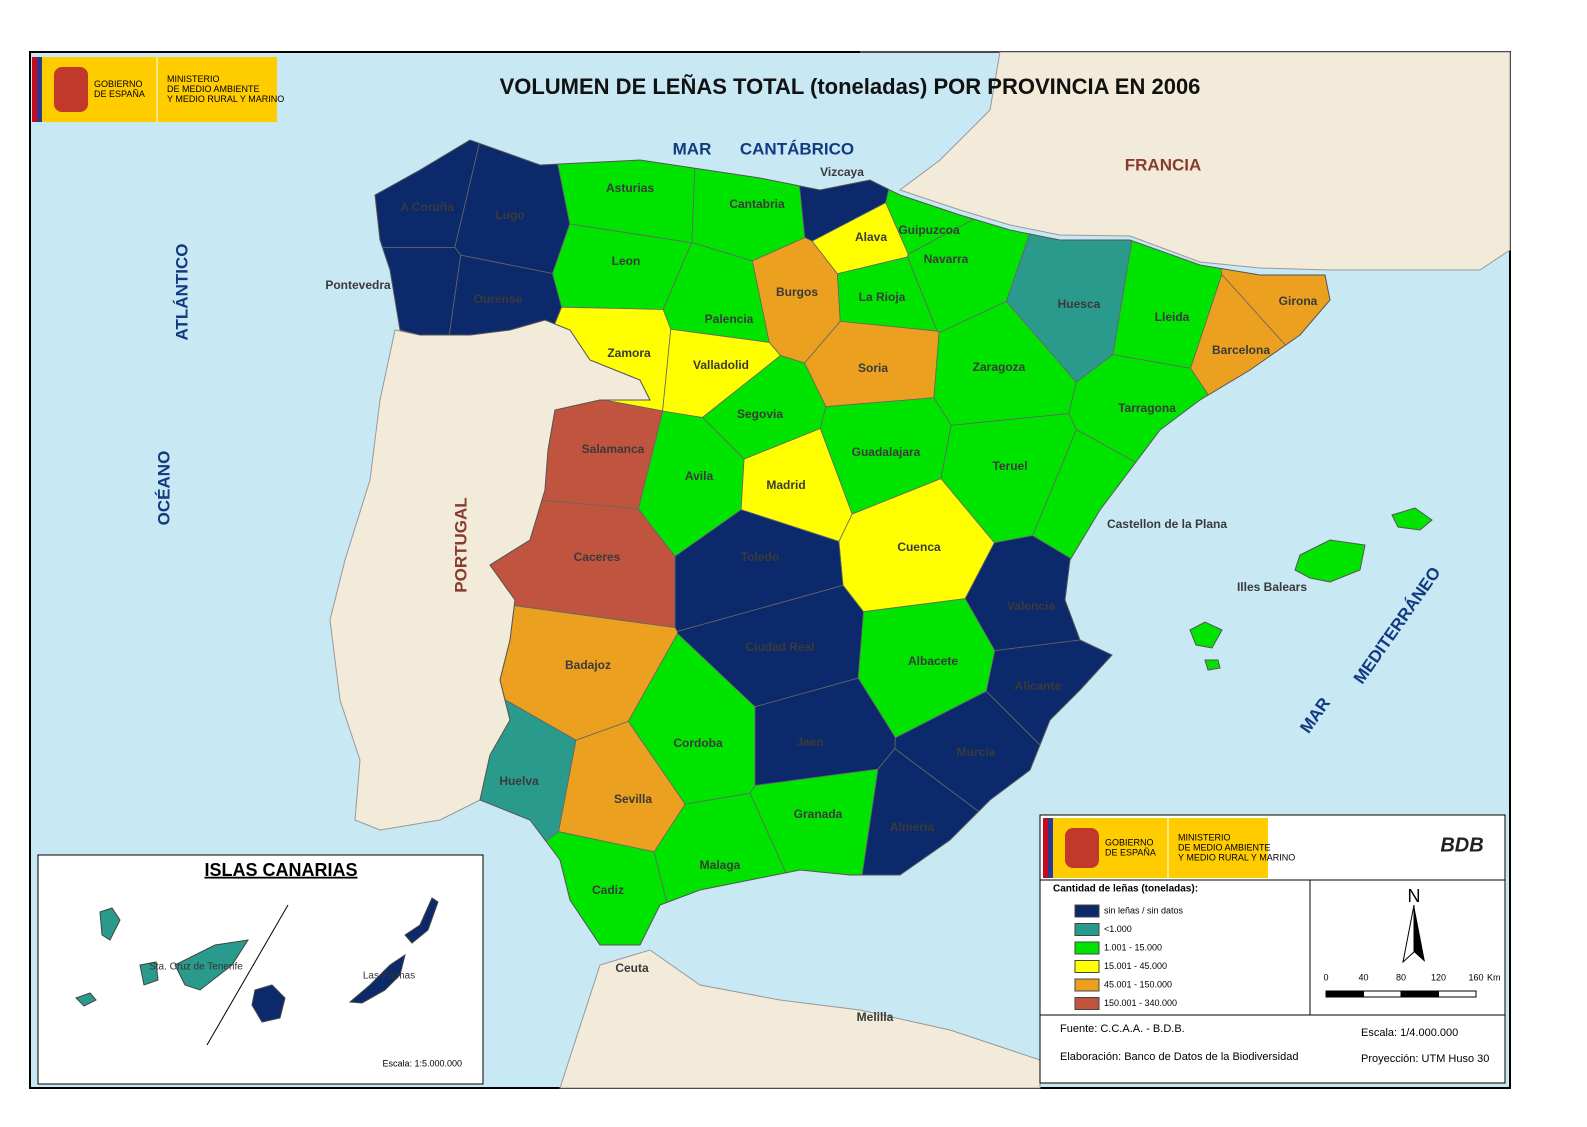 The width and height of the screenshot is (1587, 1127). Describe the element at coordinates (1425, 1059) in the screenshot. I see `projection: Proyección: UTM Huso 30` at that location.